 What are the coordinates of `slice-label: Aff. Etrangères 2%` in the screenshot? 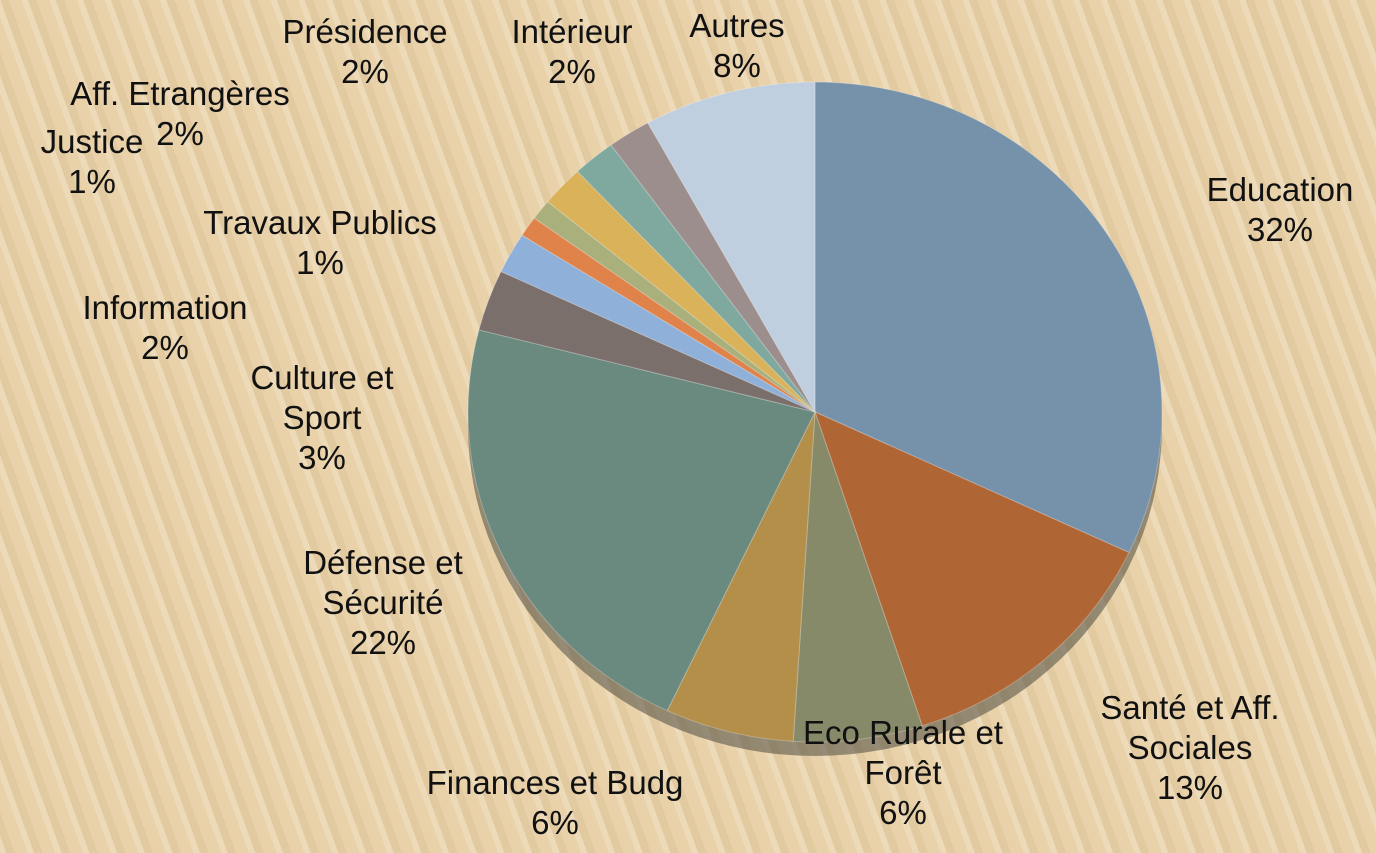 It's located at (180, 114).